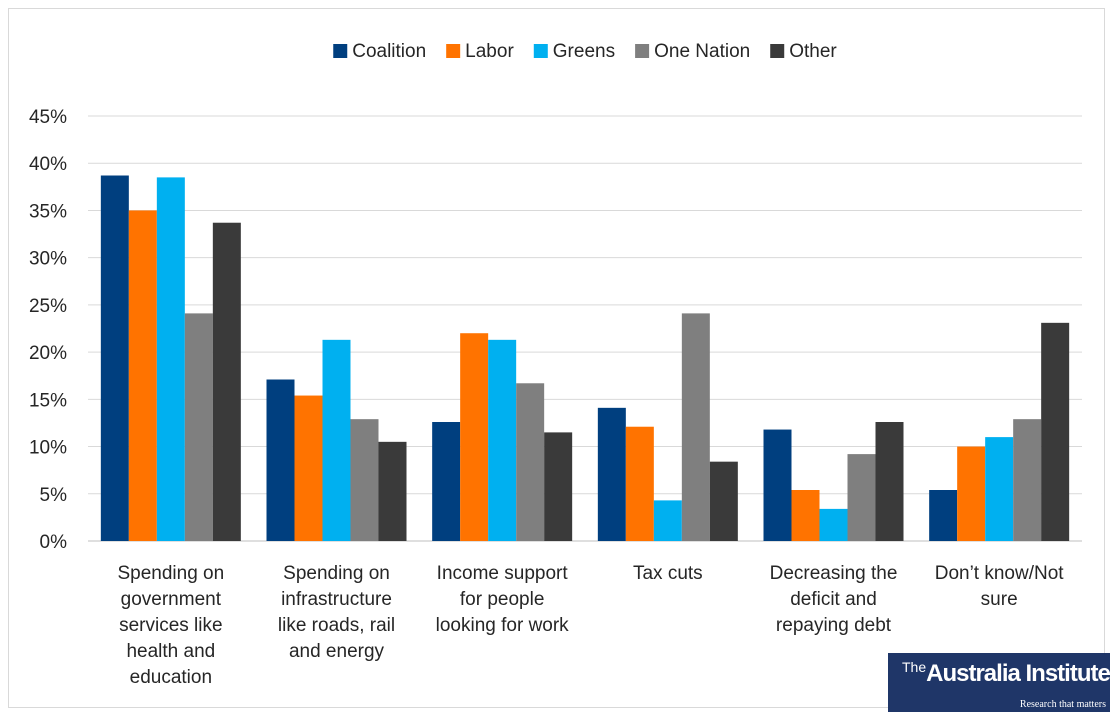 This screenshot has width=1110, height=712. I want to click on legend-label: Labor, so click(489, 51).